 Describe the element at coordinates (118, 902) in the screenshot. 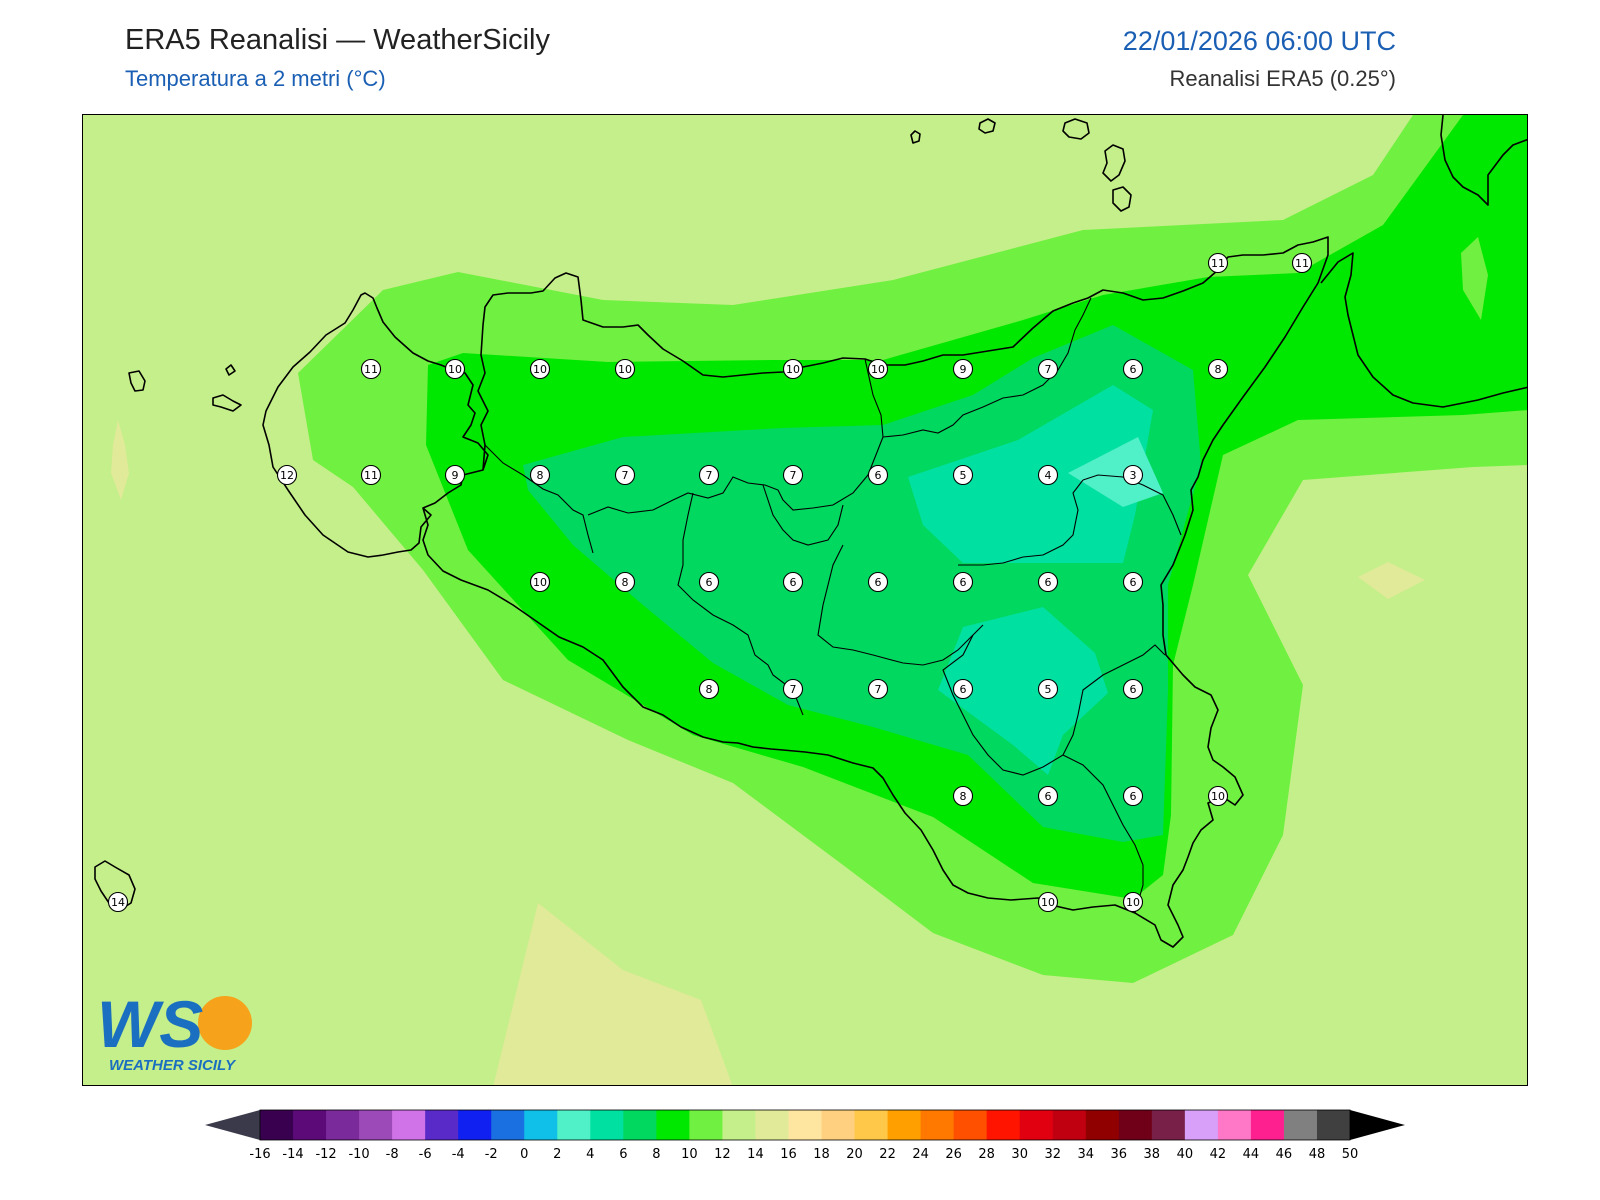

I see `station-marker: 14` at that location.